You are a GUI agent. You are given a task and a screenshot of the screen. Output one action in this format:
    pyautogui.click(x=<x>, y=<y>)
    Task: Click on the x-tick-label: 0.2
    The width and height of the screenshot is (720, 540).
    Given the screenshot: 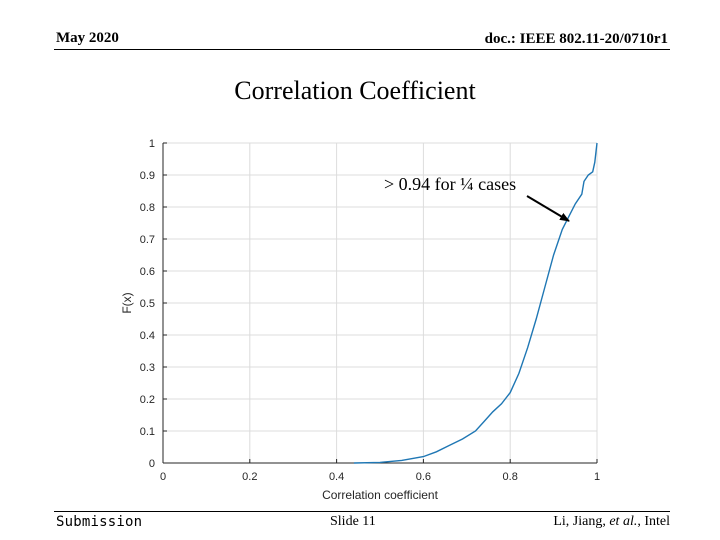 What is the action you would take?
    pyautogui.click(x=249, y=477)
    